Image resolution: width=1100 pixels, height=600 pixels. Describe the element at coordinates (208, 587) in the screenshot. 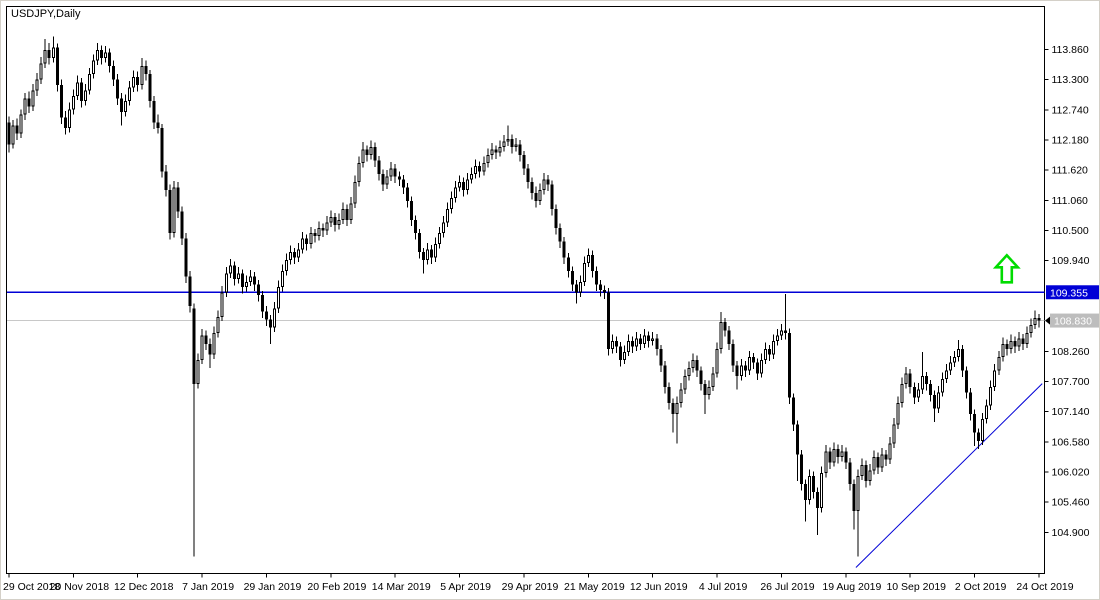

I see `svg-text: 7 Jan 2019` at that location.